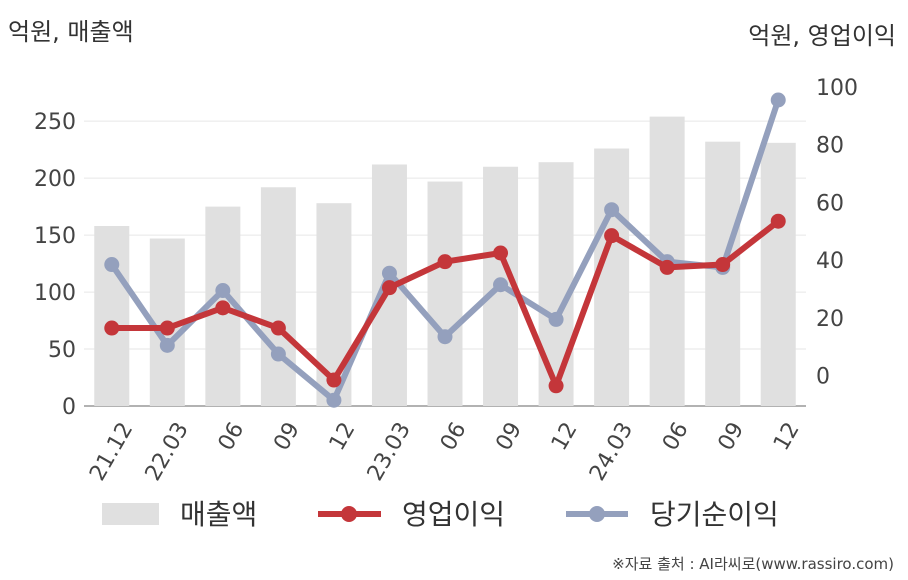 Image resolution: width=908 pixels, height=580 pixels. Describe the element at coordinates (55, 236) in the screenshot. I see `left-tick-label: 150` at that location.